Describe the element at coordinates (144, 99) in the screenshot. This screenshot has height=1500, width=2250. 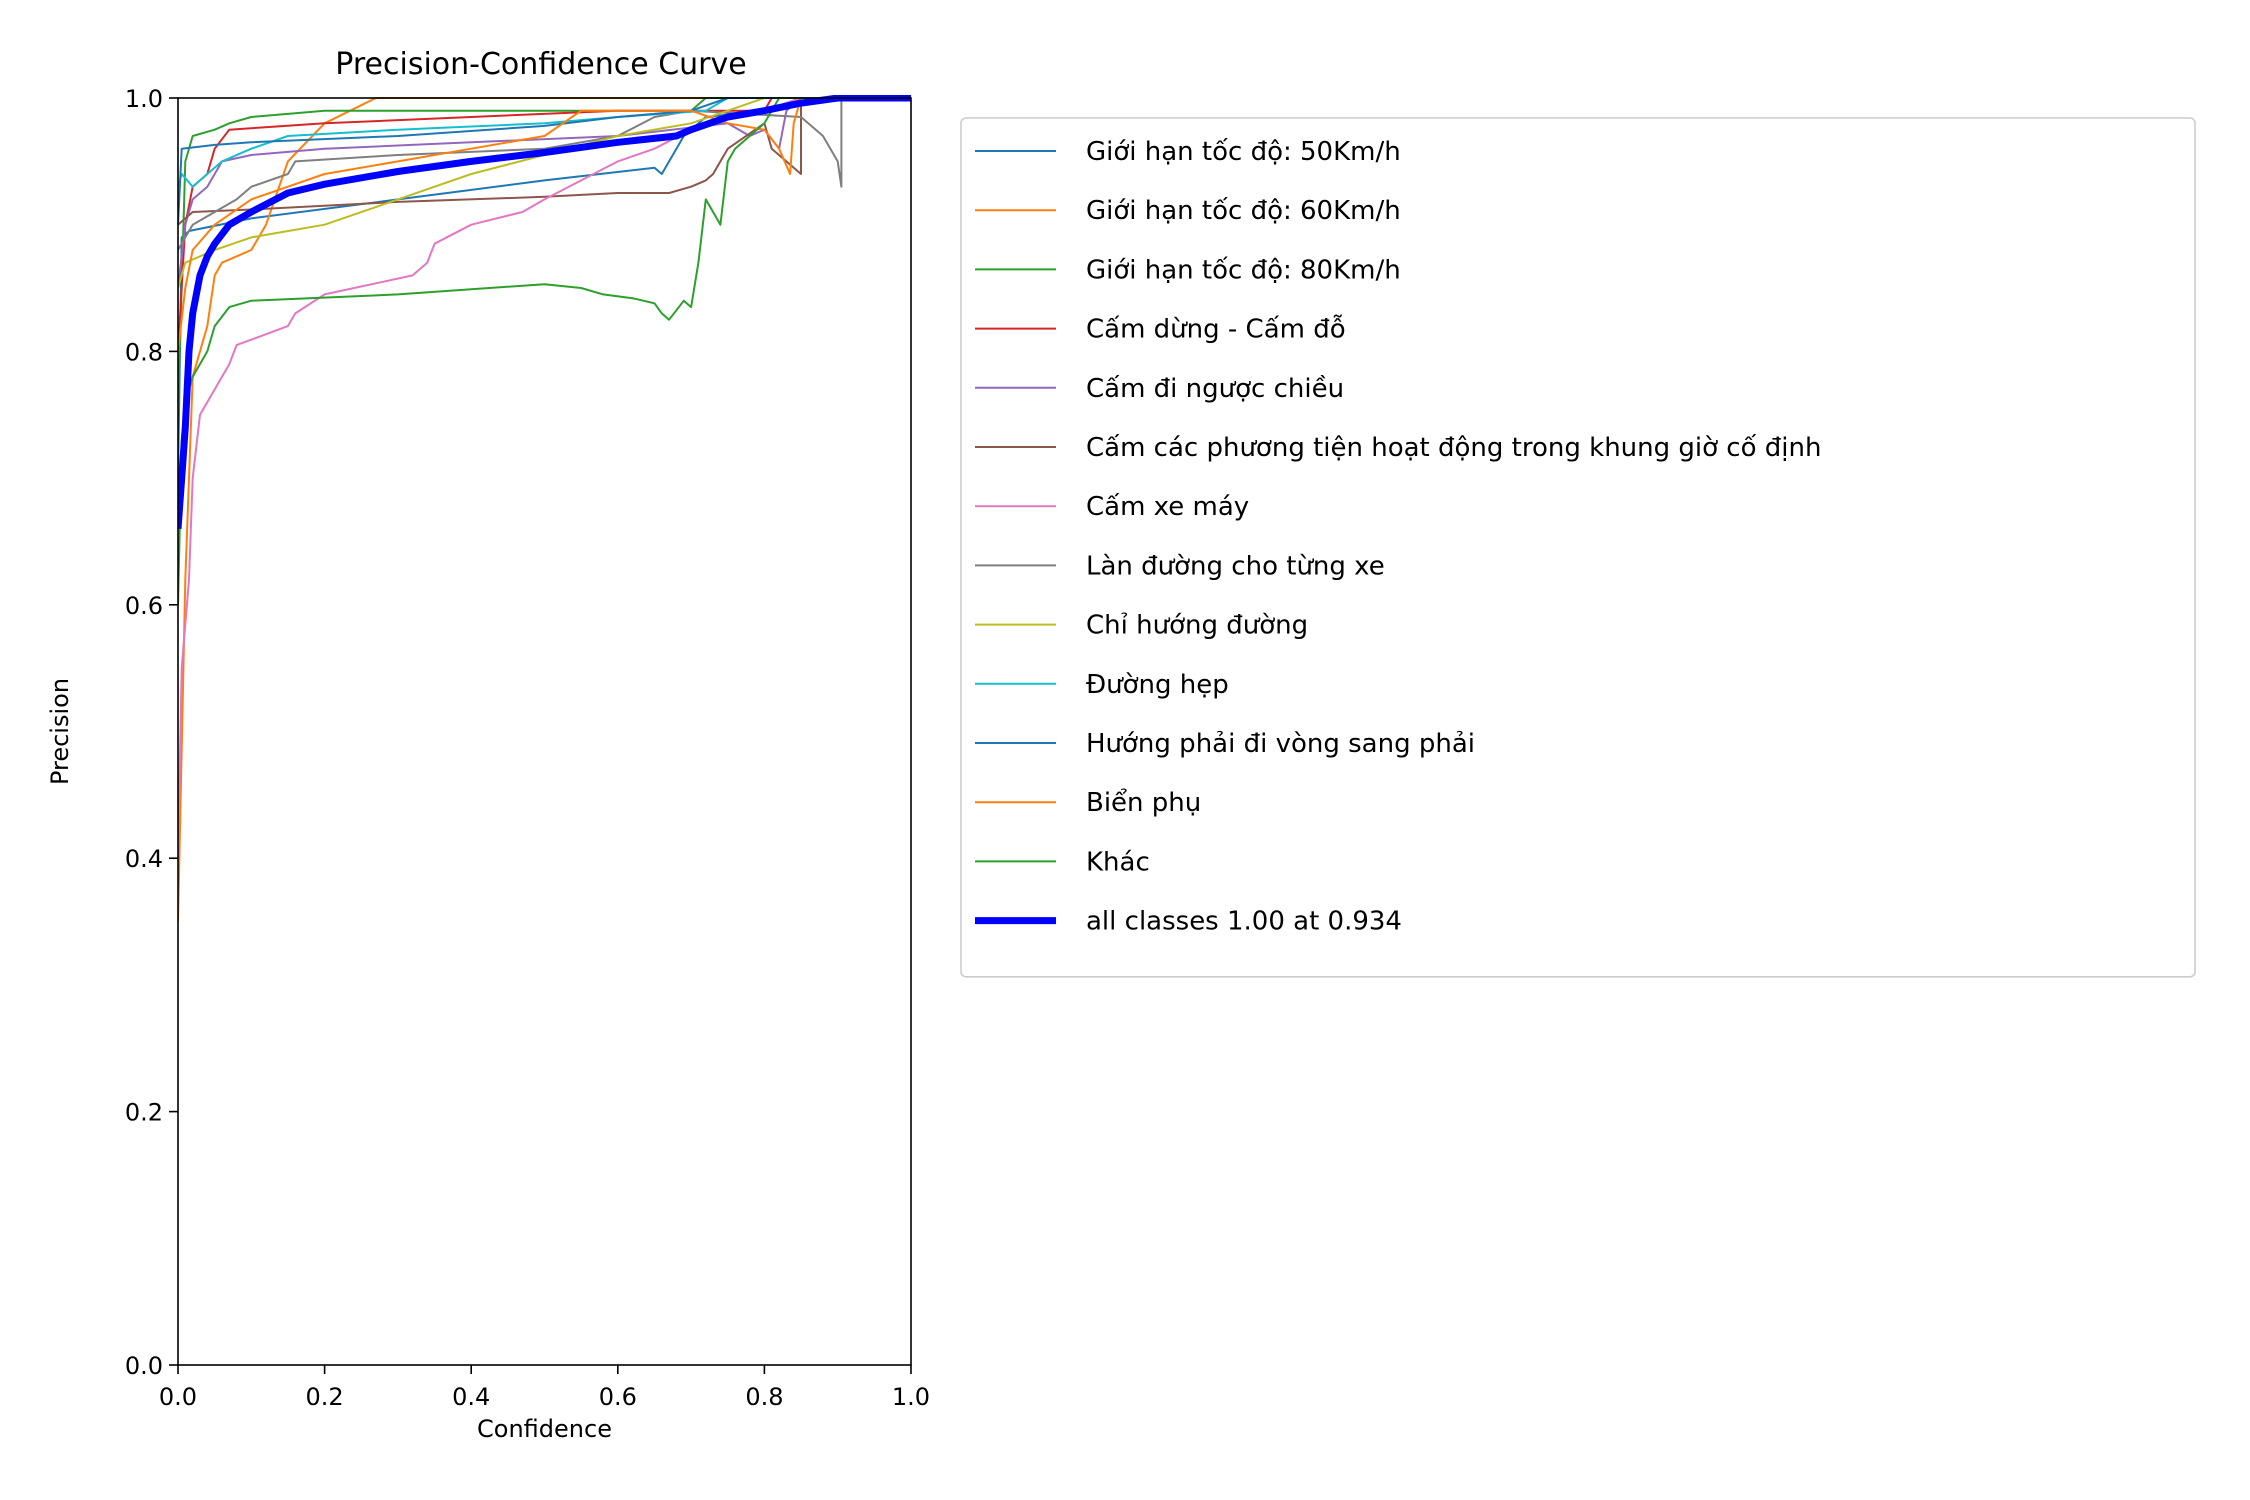
I see `y-tick-label: 1.0` at that location.